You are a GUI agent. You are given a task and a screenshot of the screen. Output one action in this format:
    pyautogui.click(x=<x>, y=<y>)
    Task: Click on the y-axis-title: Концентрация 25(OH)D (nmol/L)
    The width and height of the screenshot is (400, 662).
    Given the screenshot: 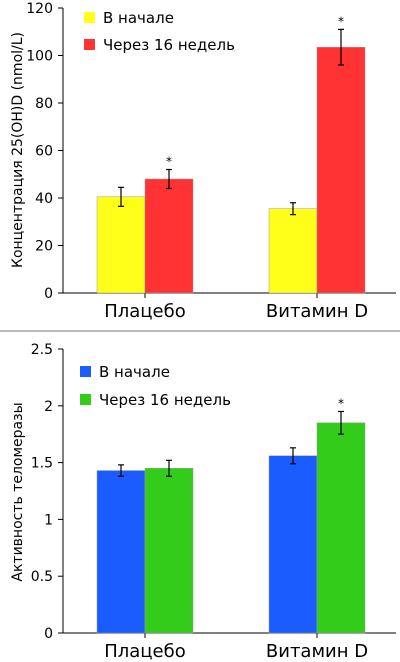 What is the action you would take?
    pyautogui.click(x=18, y=150)
    